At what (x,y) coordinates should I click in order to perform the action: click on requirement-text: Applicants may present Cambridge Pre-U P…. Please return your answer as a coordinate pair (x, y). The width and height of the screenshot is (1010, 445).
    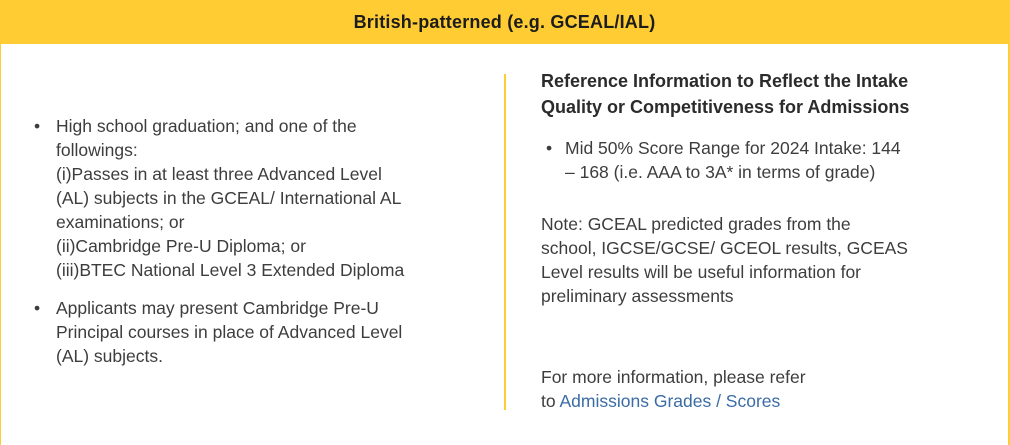
    Looking at the image, I should click on (229, 332).